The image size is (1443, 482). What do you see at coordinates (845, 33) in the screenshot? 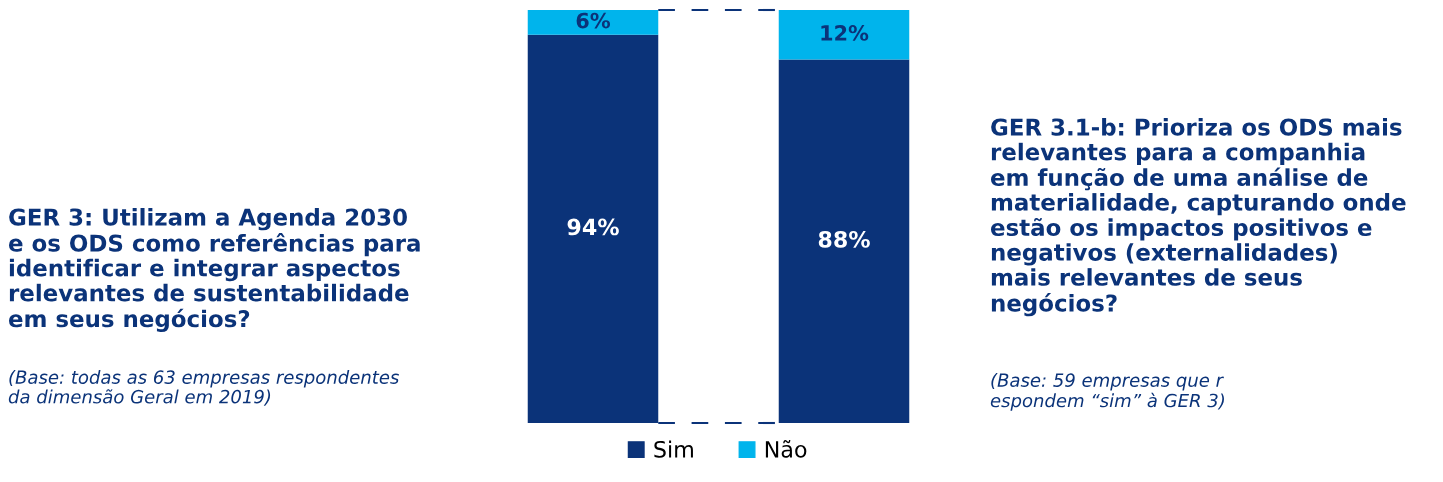
I see `data-label: 12%` at bounding box center [845, 33].